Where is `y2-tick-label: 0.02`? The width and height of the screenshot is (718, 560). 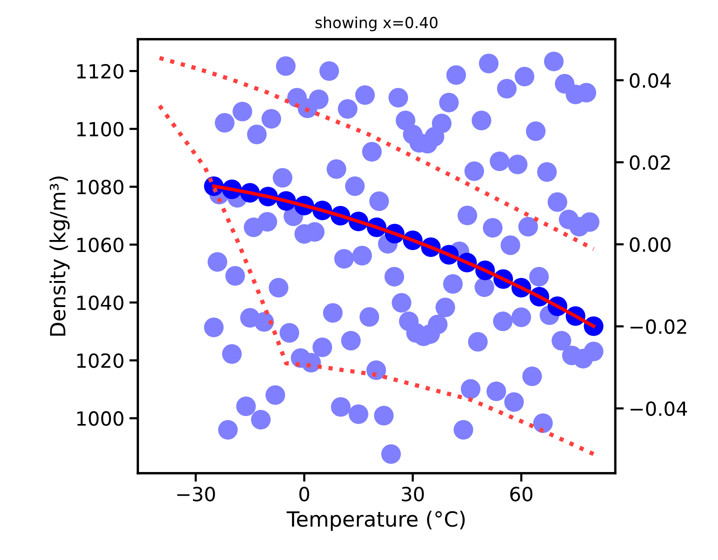
y2-tick-label: 0.02 is located at coordinates (650, 162).